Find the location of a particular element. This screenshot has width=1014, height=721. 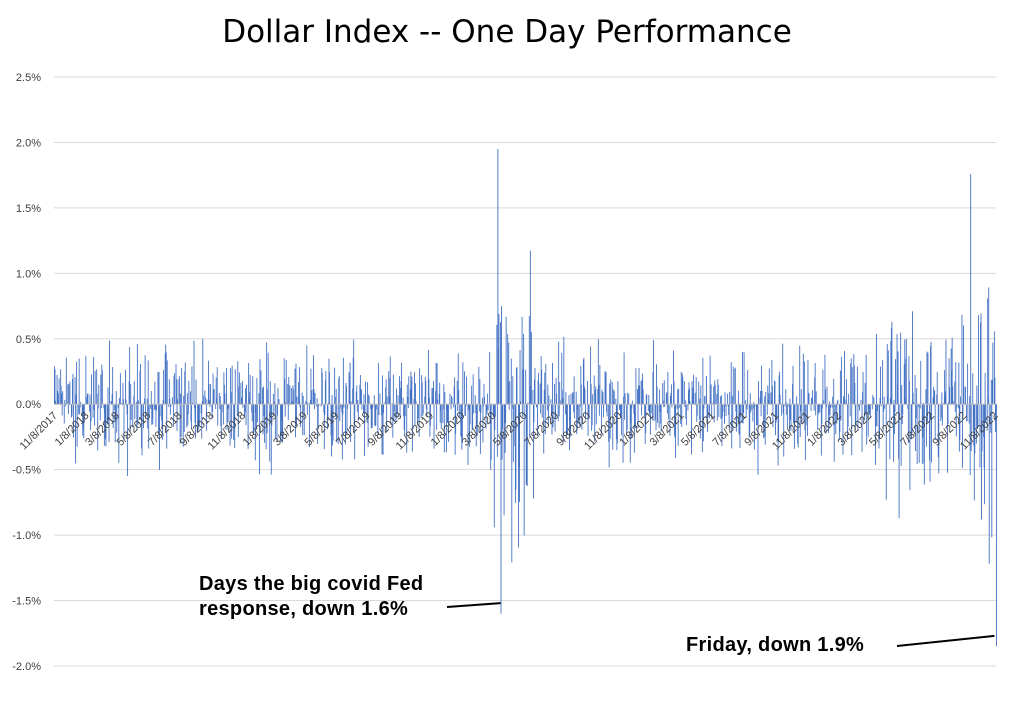

y-tick-label: 0.0% is located at coordinates (28, 405).